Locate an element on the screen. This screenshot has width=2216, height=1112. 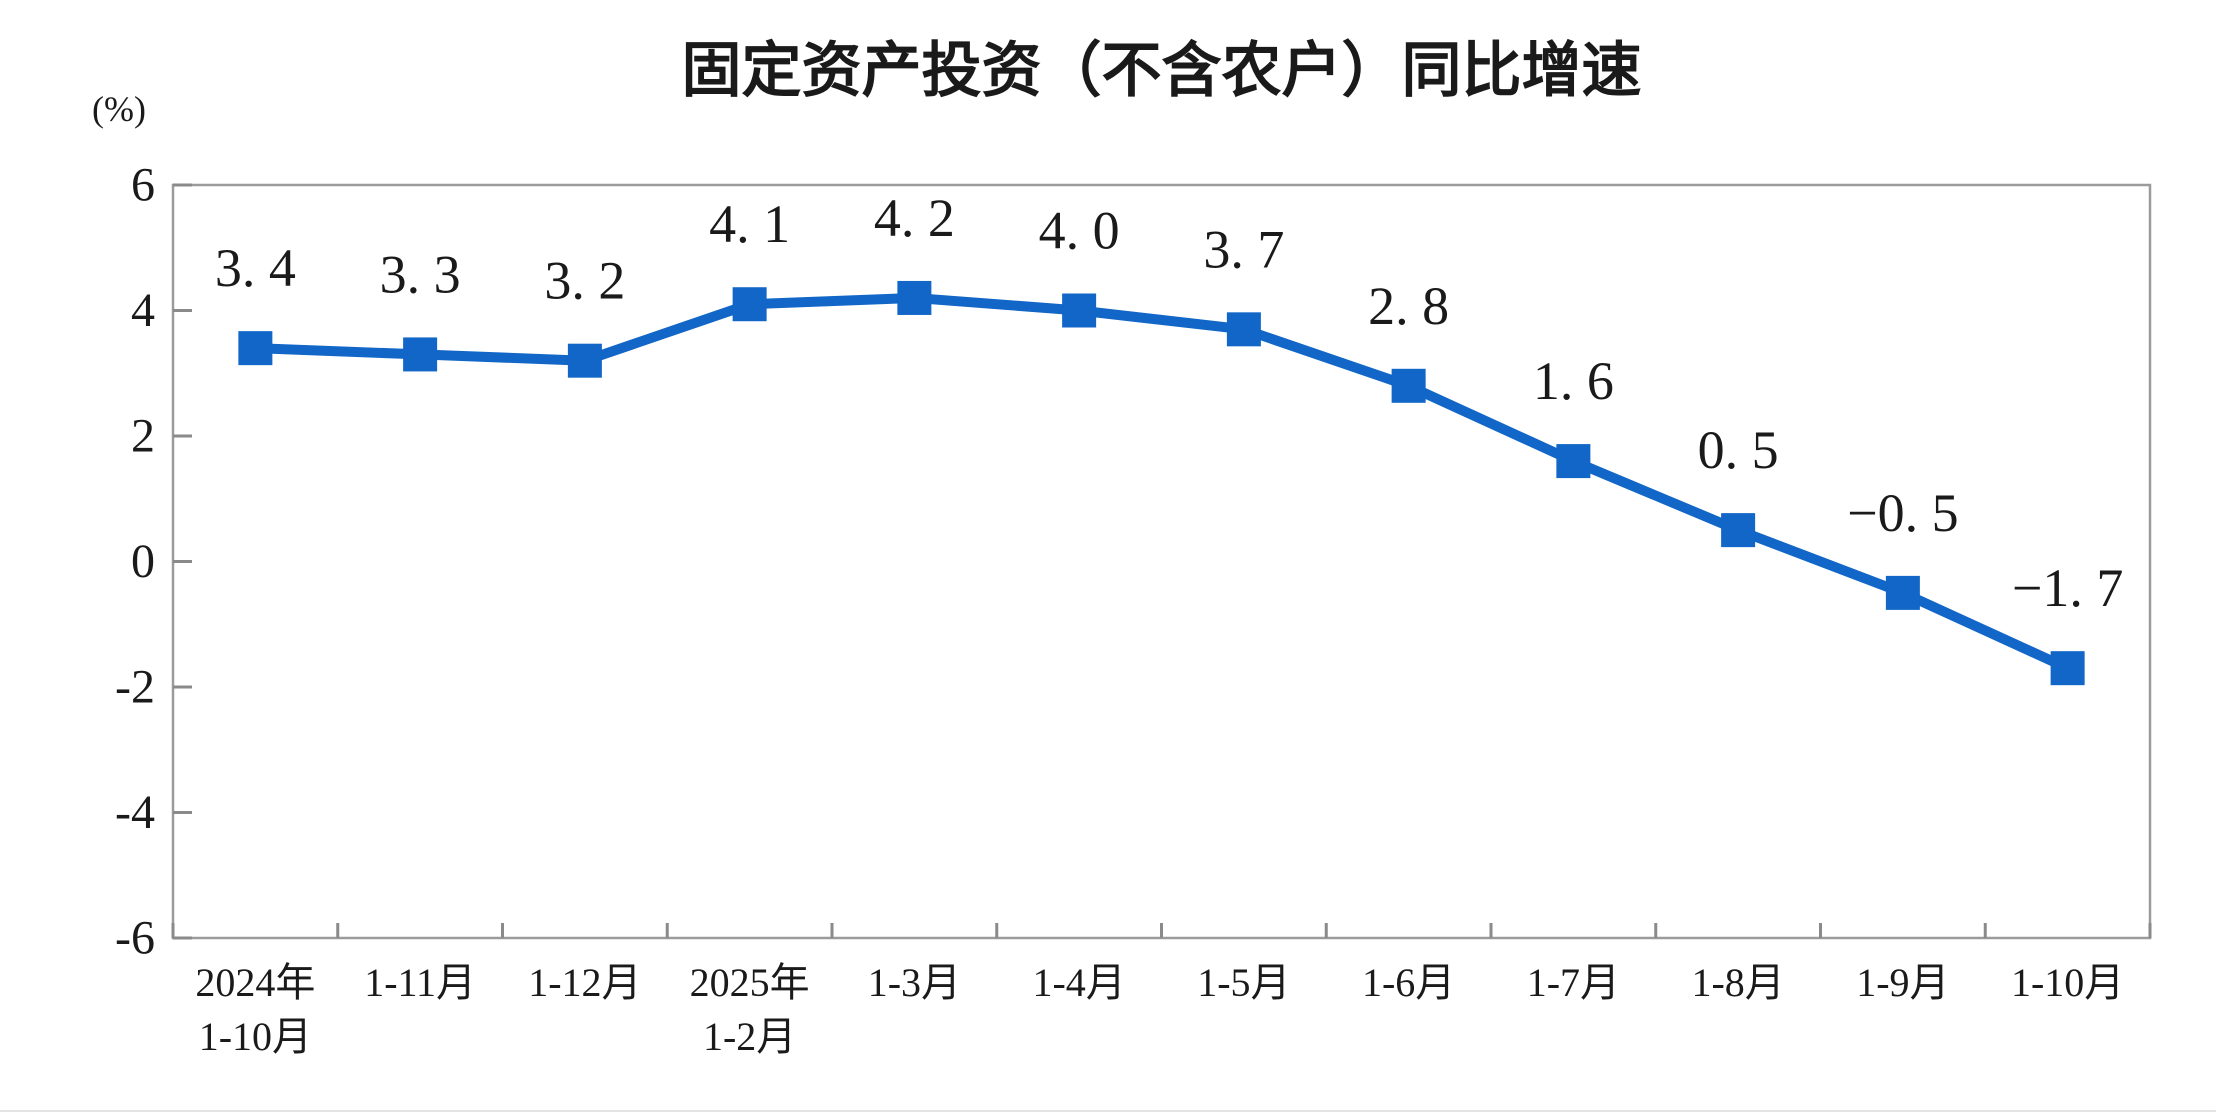
data-point-label: 3. 4 is located at coordinates (255, 268).